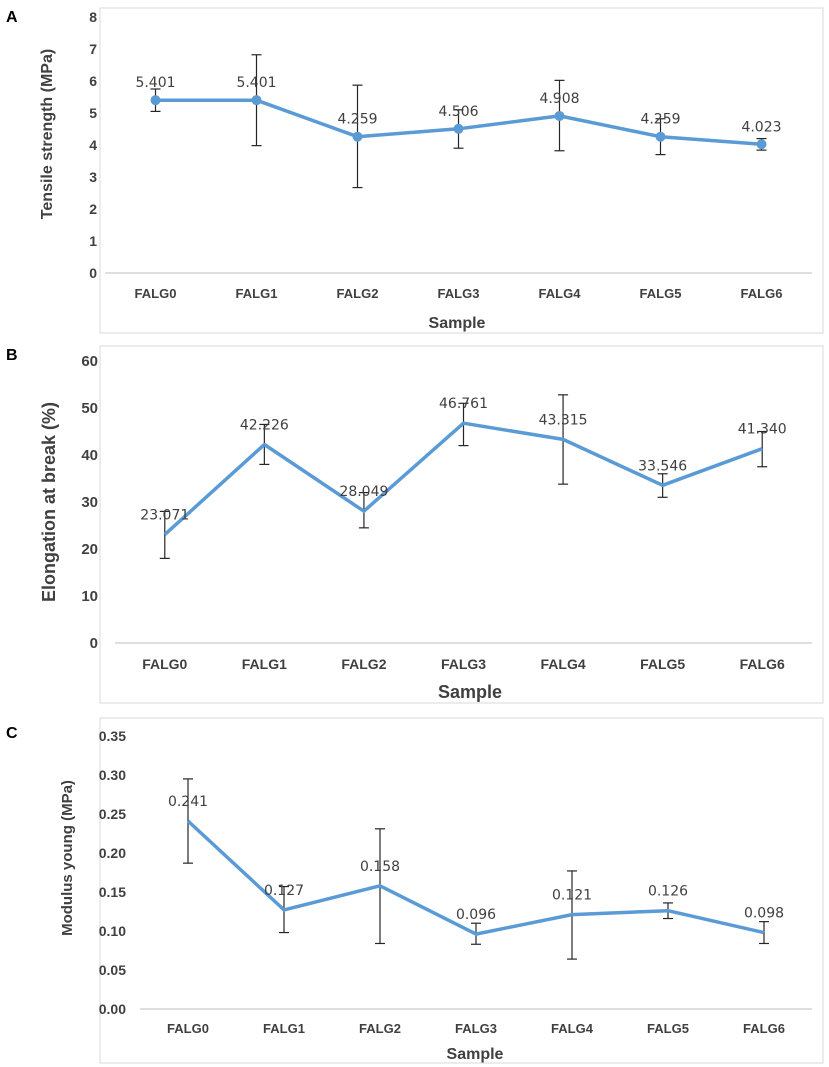  I want to click on panel-c-y-tick-label: 0.10, so click(112, 931).